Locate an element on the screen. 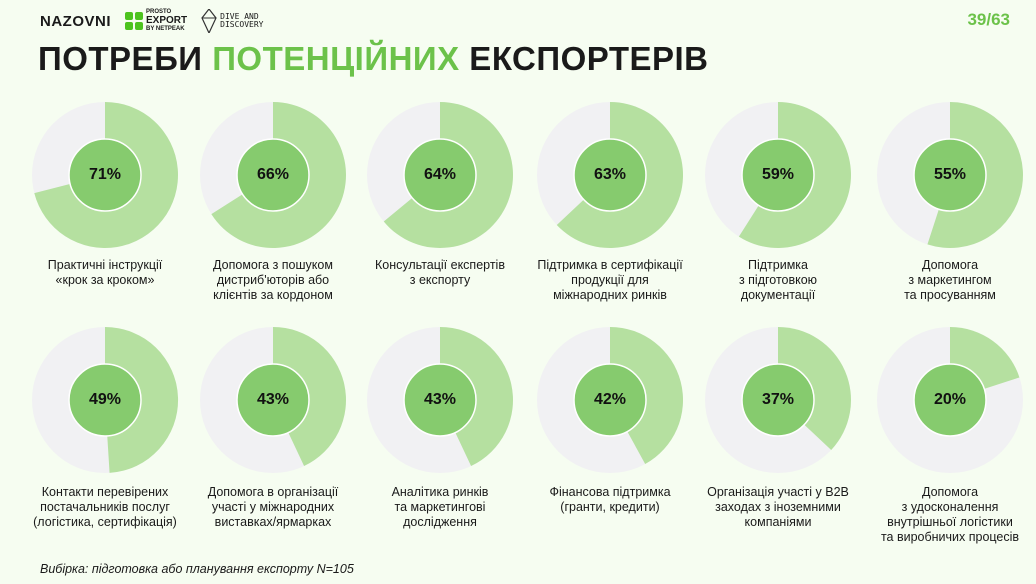 The width and height of the screenshot is (1036, 584). logo-dd-2: DISCOVERY is located at coordinates (242, 24).